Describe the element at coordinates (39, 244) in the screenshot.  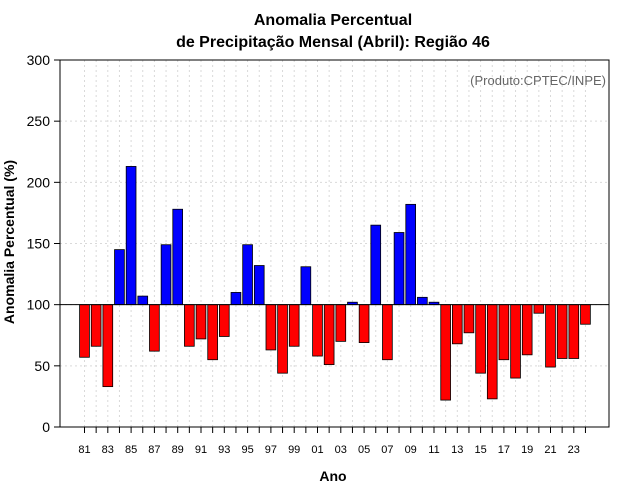
I see `y-tick-label-150: 150` at that location.